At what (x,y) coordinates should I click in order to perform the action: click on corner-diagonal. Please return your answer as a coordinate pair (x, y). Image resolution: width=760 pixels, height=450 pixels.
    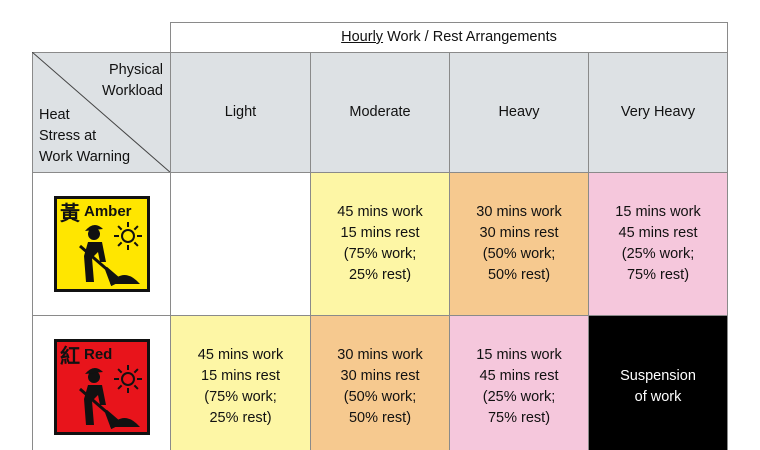
    Looking at the image, I should click on (101, 112).